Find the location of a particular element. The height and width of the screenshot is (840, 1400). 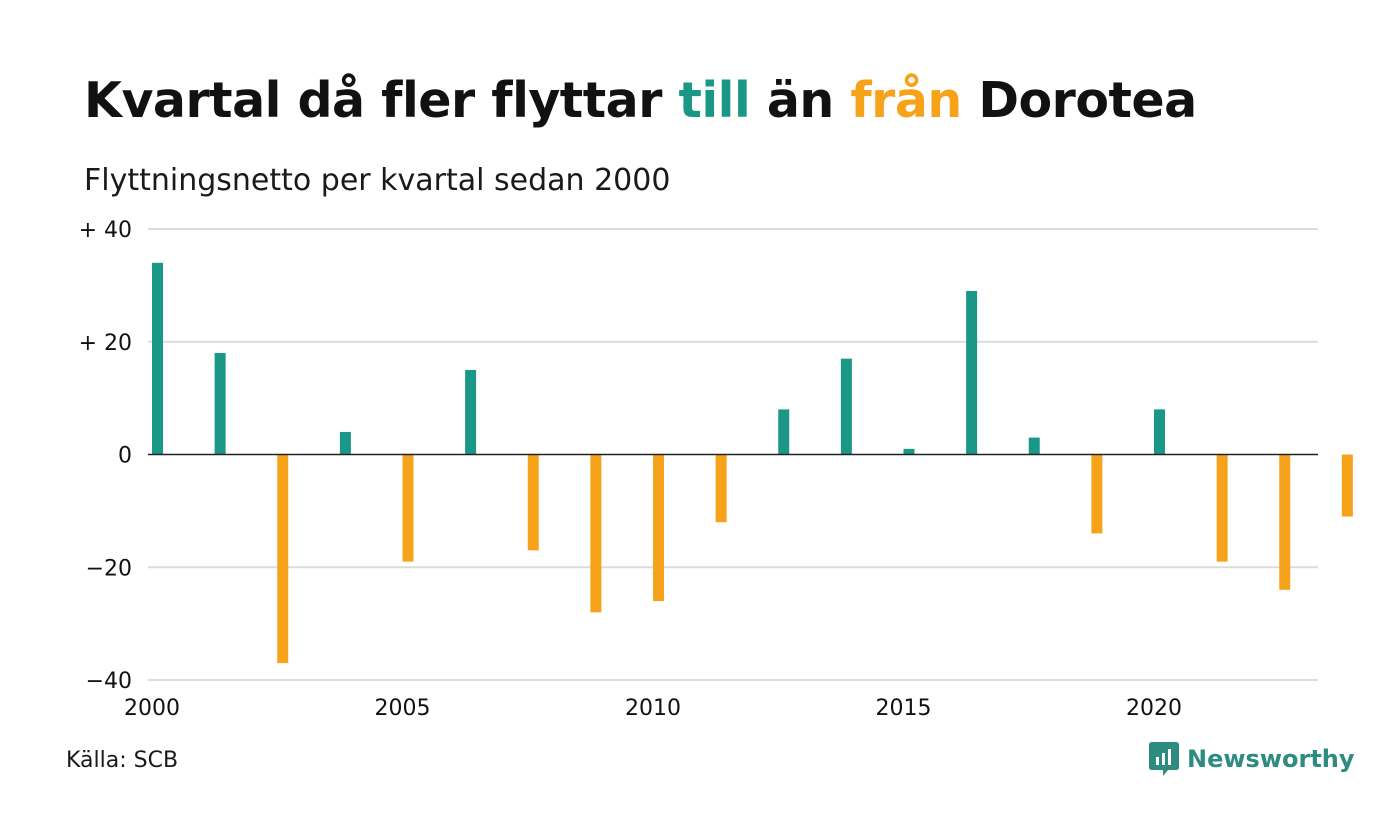

y-tick-label: −40 is located at coordinates (109, 681).